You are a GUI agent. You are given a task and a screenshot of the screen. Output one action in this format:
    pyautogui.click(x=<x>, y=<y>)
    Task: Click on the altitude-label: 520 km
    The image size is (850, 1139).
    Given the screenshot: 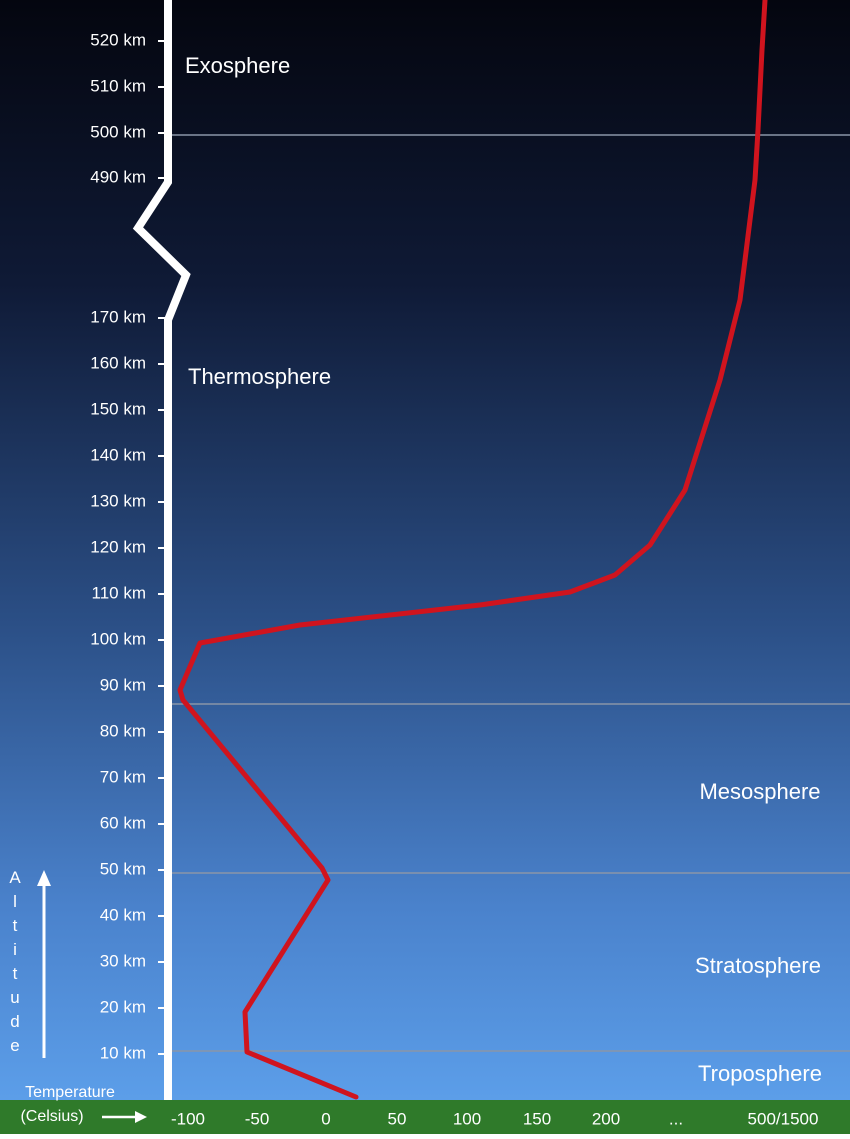 What is the action you would take?
    pyautogui.click(x=118, y=39)
    